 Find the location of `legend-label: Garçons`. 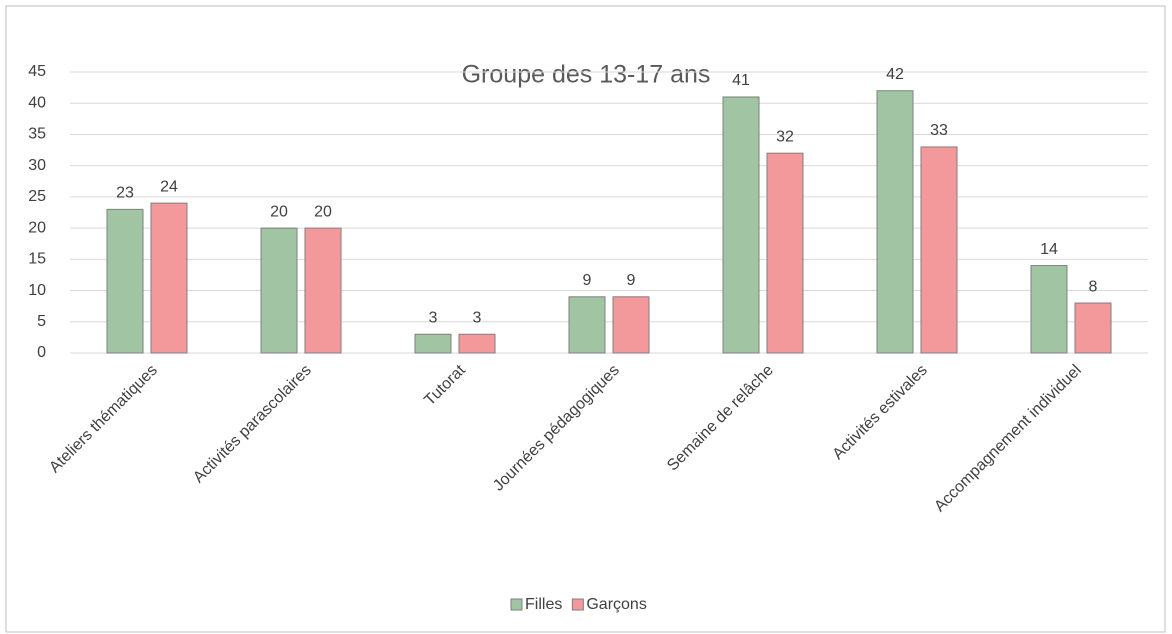

legend-label: Garçons is located at coordinates (616, 604).